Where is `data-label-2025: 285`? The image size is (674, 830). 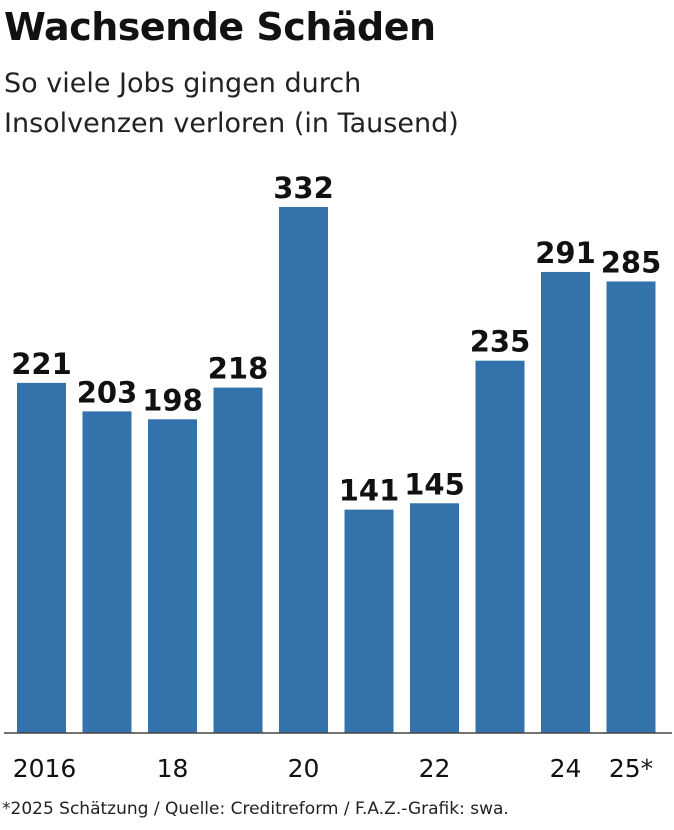
data-label-2025: 285 is located at coordinates (631, 262).